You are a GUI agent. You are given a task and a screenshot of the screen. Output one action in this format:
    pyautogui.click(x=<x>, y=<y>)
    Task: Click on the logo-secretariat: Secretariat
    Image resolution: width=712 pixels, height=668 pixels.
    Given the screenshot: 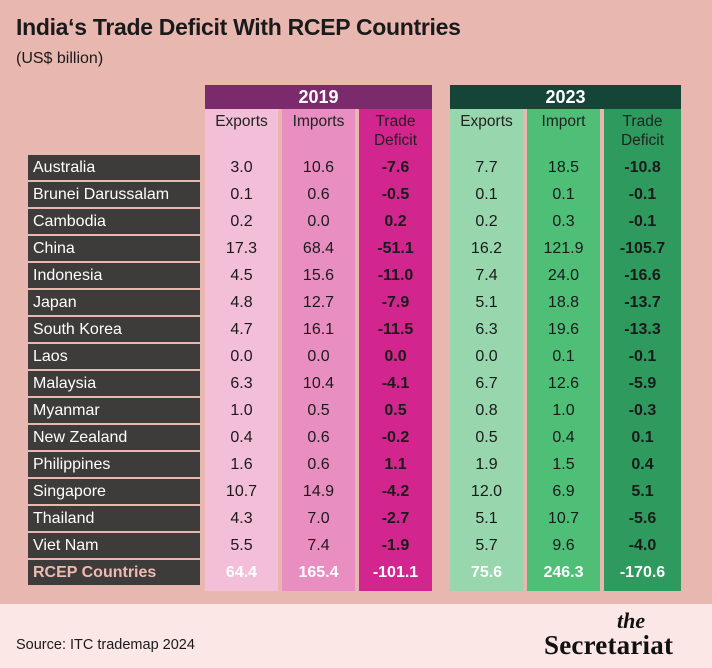 What is the action you would take?
    pyautogui.click(x=609, y=645)
    